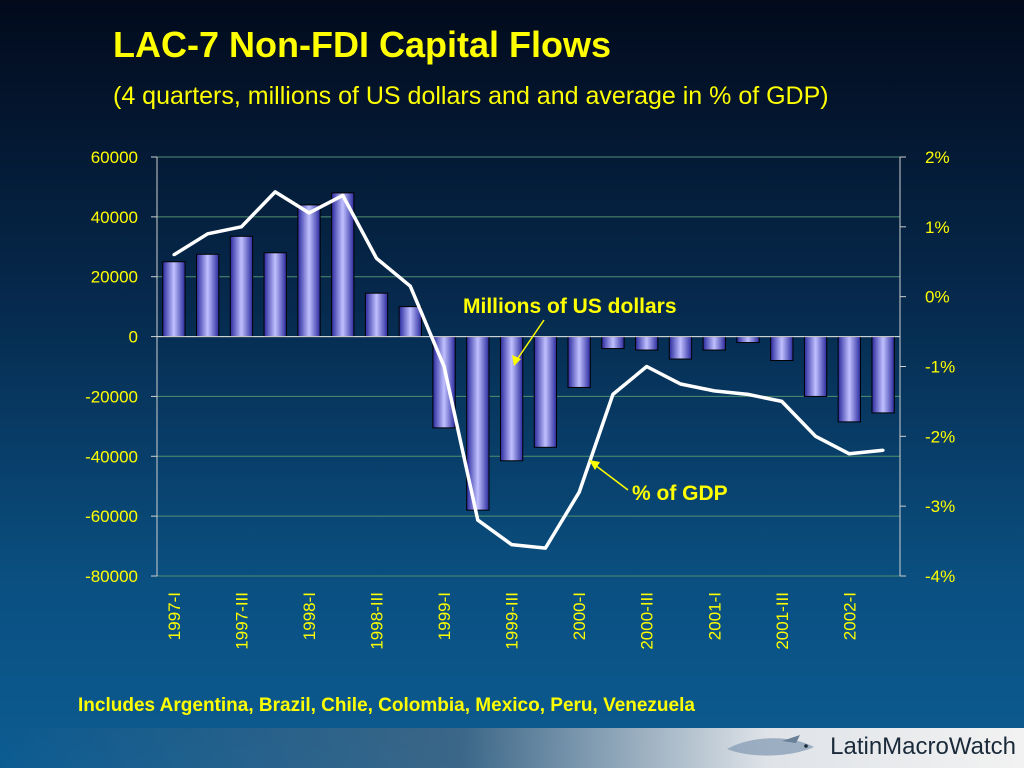 The width and height of the screenshot is (1024, 768). Describe the element at coordinates (516, 360) in the screenshot. I see `annotation-millions-arrowhead` at that location.